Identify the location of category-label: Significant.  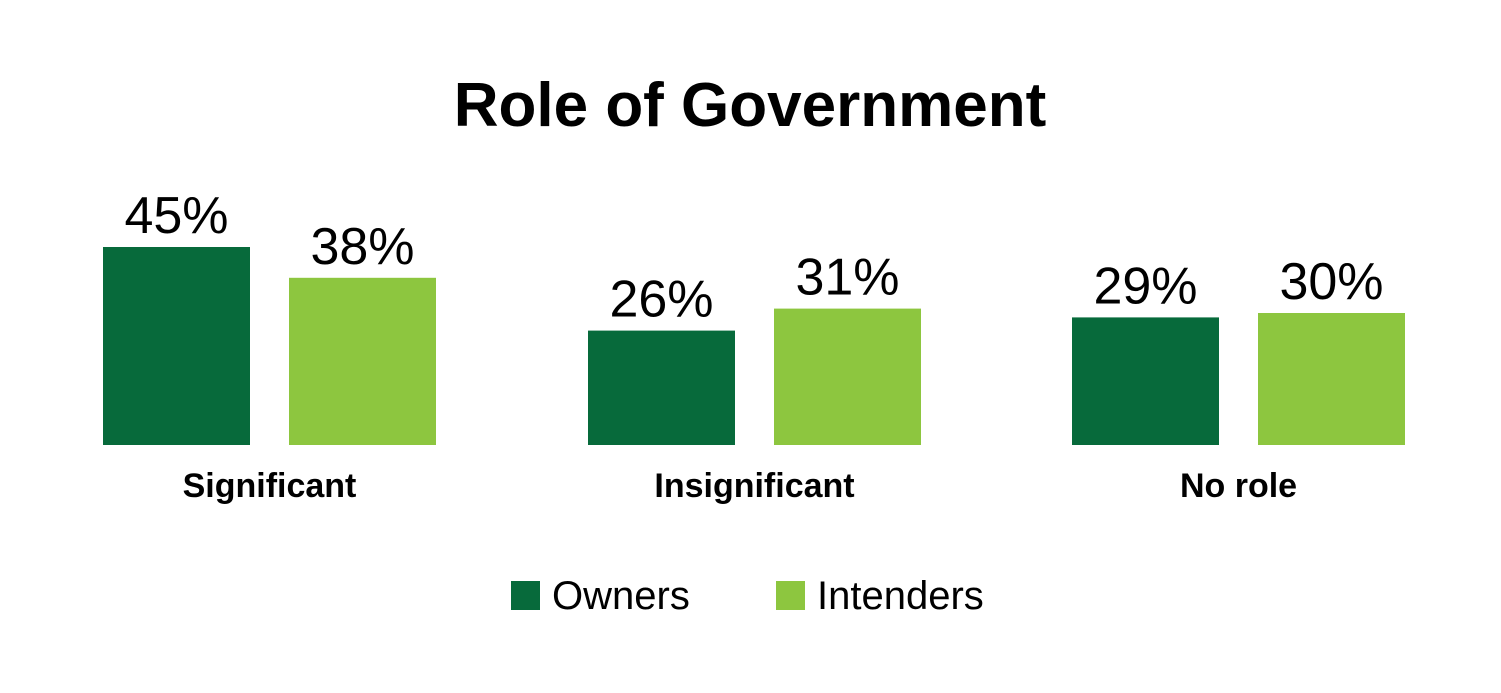
(270, 486).